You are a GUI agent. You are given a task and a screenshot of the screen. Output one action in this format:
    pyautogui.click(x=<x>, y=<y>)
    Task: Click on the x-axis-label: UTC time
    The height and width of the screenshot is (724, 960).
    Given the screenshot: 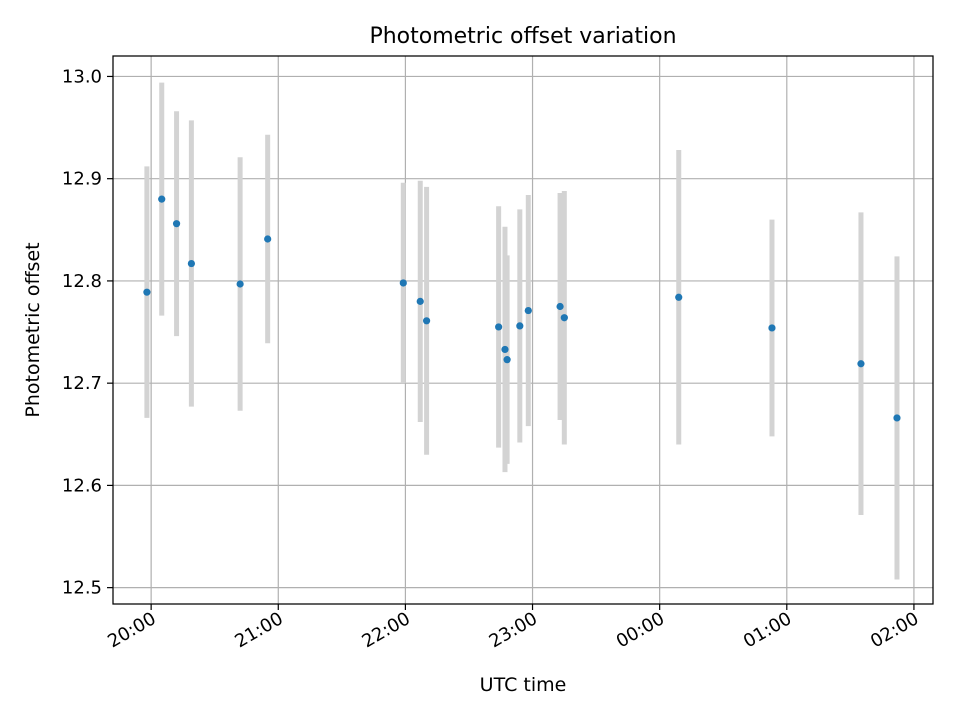 What is the action you would take?
    pyautogui.click(x=523, y=685)
    